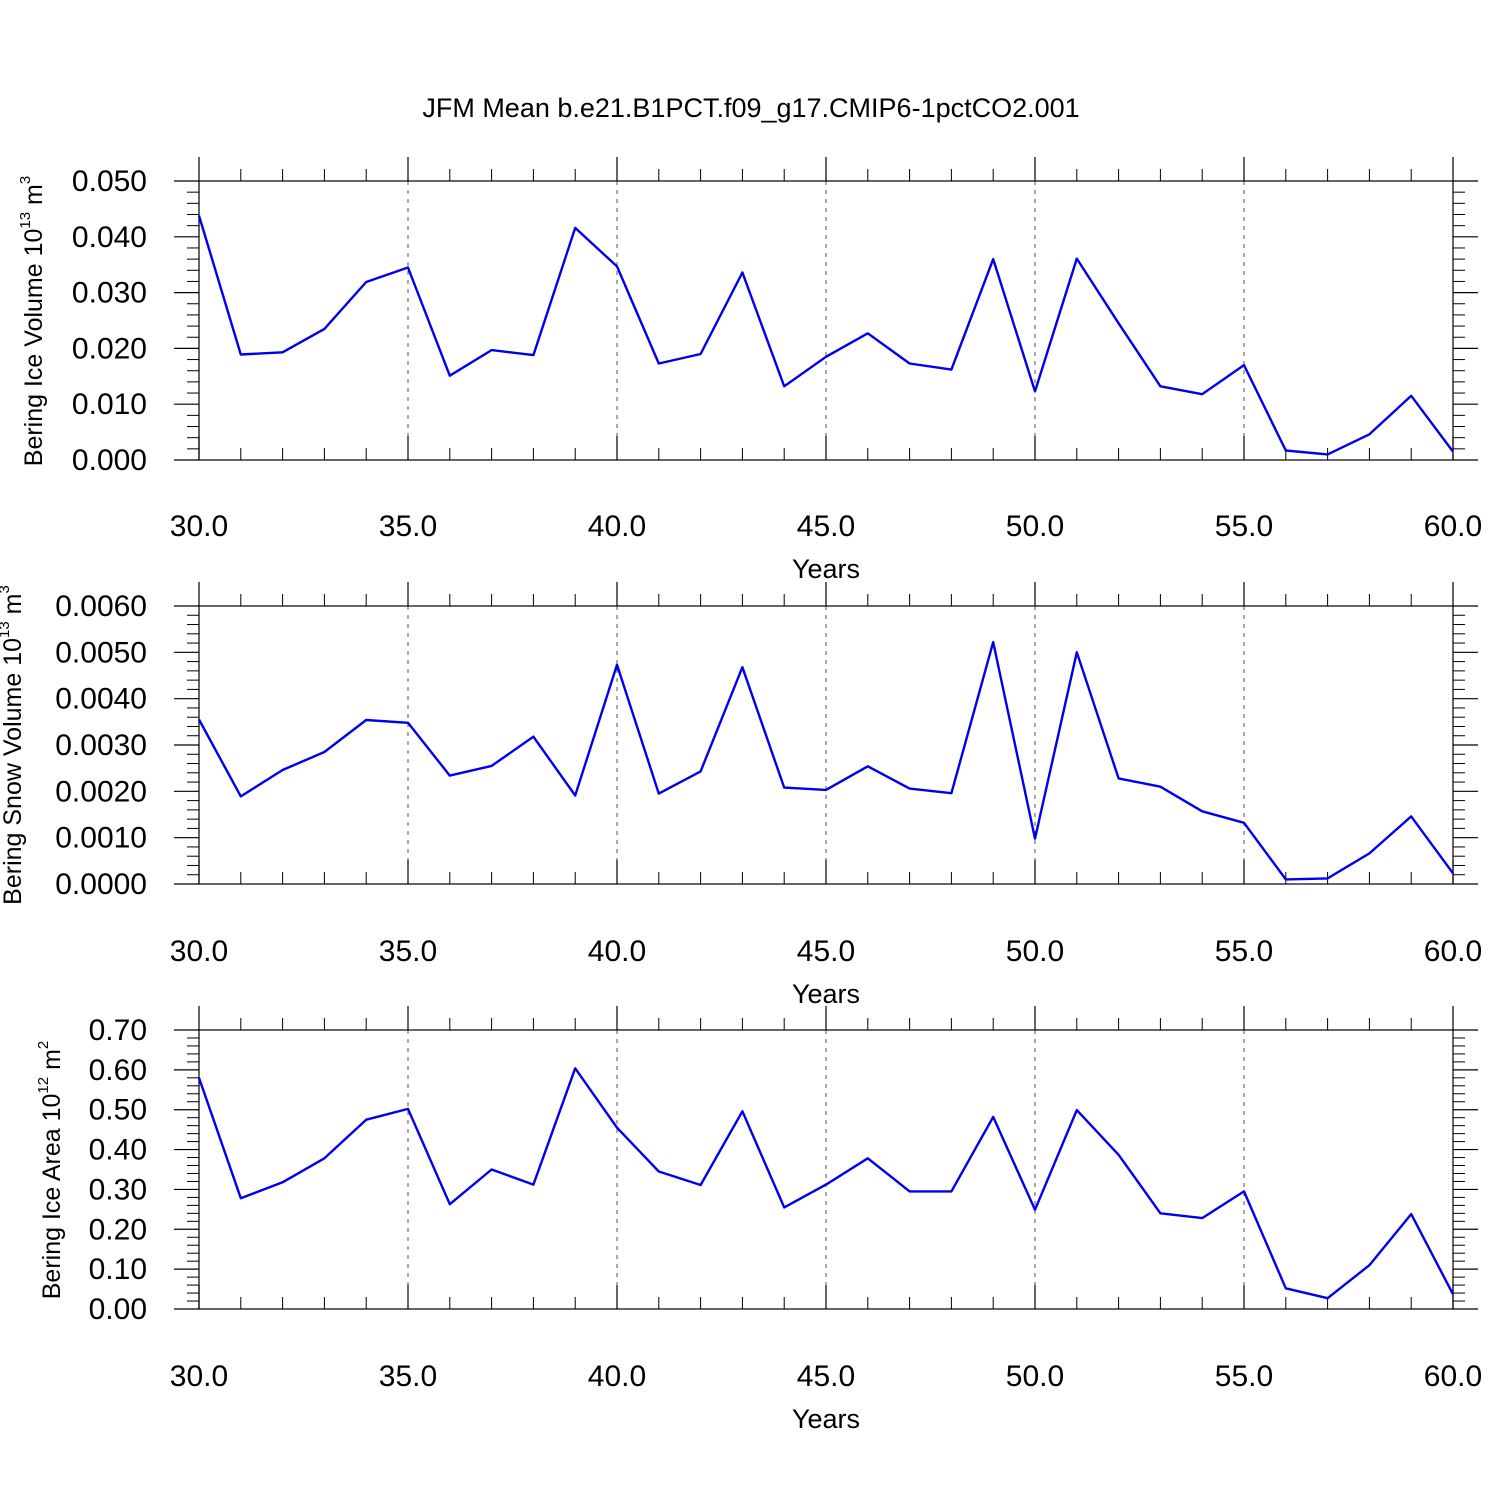 Image resolution: width=1500 pixels, height=1500 pixels. Describe the element at coordinates (118, 1070) in the screenshot. I see `y-tick-label: 0.60` at that location.